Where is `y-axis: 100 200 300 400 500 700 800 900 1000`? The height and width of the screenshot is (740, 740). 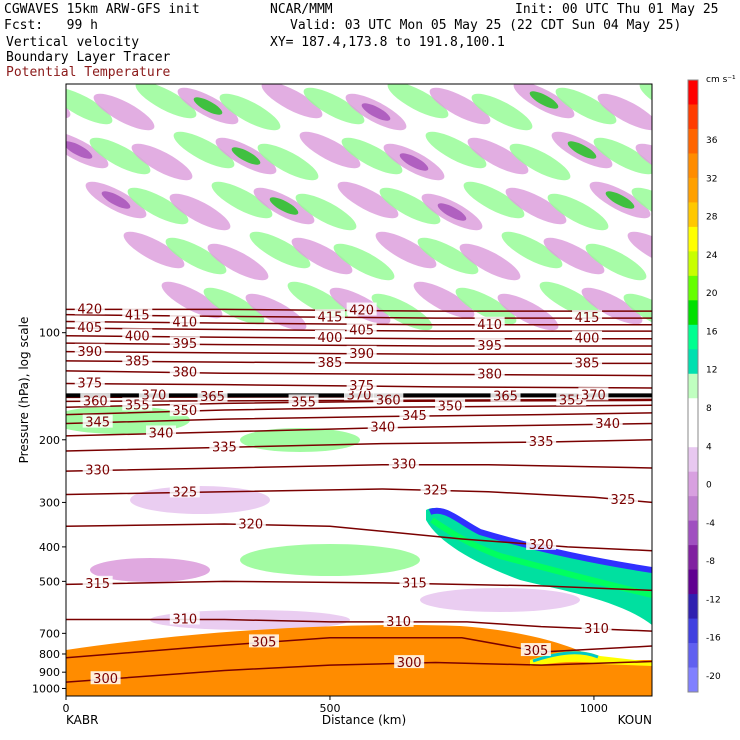 y-axis: 100 200 300 400 500 700 800 900 1000 is located at coordinates (49, 511).